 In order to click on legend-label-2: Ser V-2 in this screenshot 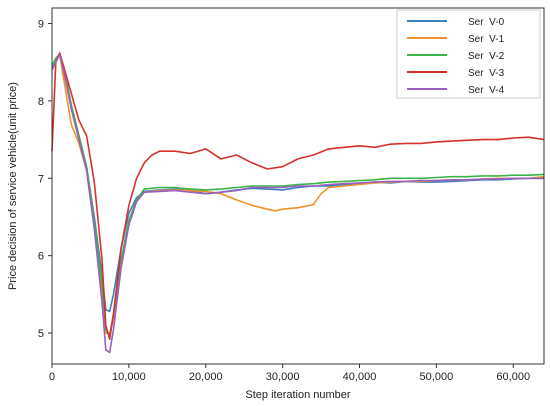, I will do `click(486, 56)`.